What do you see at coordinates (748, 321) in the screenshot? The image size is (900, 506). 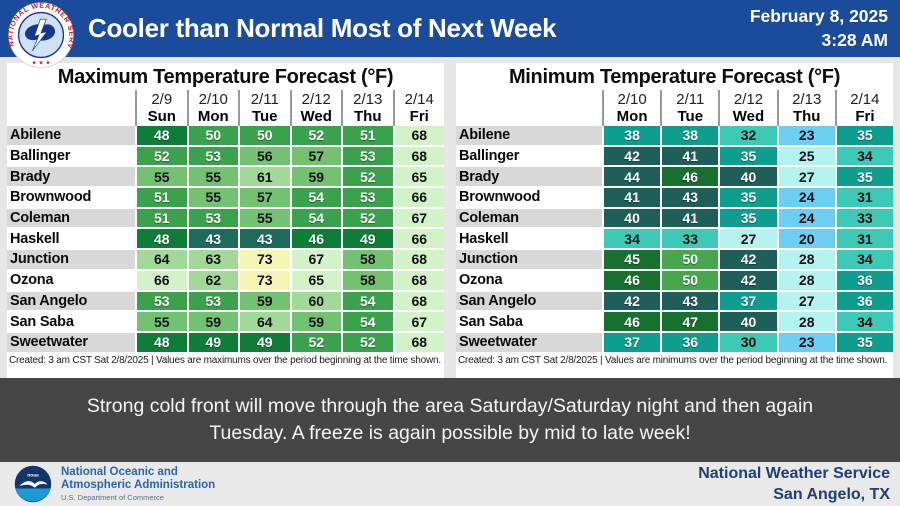 I see `temp-cell: 40` at bounding box center [748, 321].